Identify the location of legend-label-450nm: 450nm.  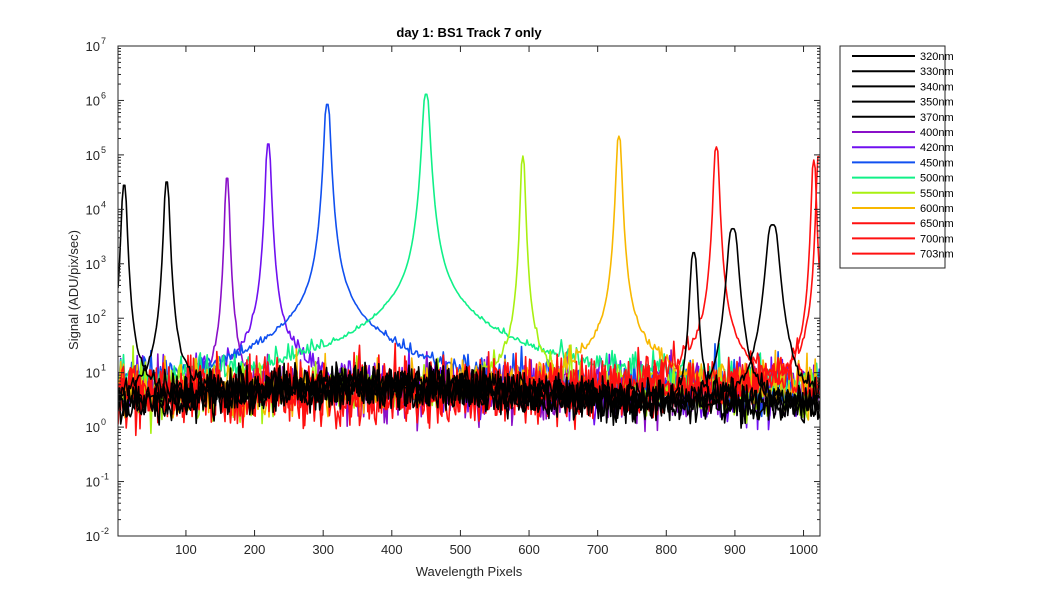
(937, 163).